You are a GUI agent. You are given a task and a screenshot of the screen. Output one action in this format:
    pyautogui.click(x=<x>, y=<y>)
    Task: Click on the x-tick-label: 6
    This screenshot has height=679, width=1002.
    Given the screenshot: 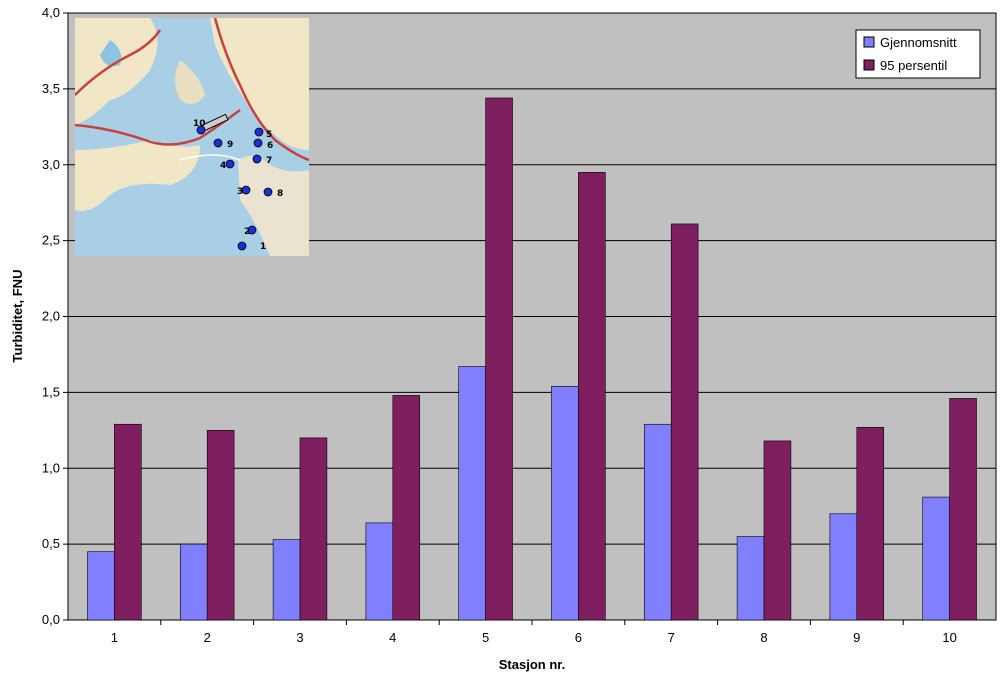 What is the action you would take?
    pyautogui.click(x=578, y=637)
    